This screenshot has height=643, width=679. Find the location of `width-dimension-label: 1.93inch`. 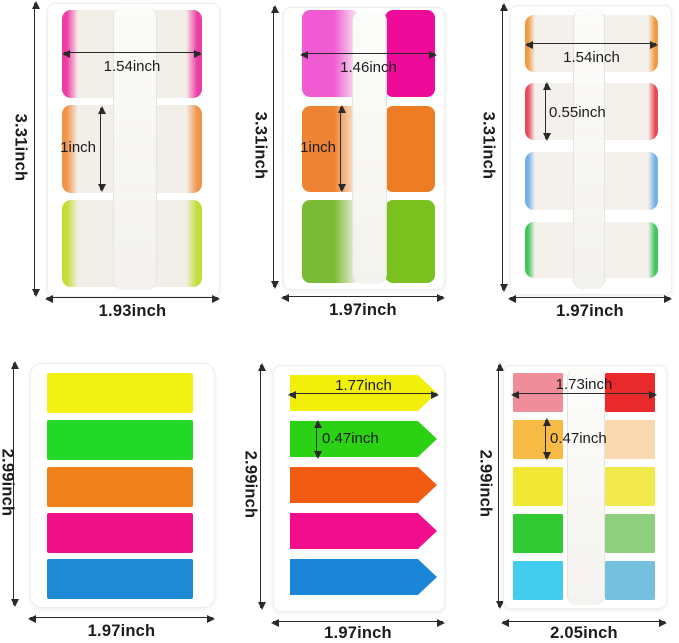

width-dimension-label: 1.93inch is located at coordinates (132, 311).